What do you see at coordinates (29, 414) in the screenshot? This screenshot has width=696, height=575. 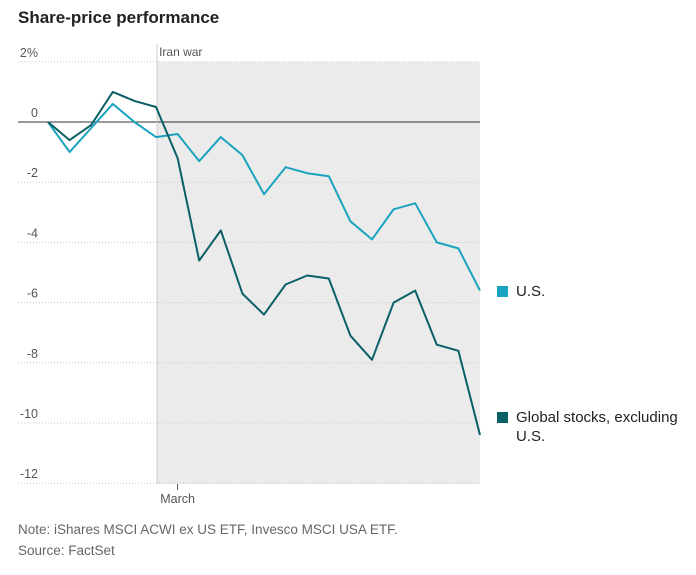 I see `y-tick-label: -10` at bounding box center [29, 414].